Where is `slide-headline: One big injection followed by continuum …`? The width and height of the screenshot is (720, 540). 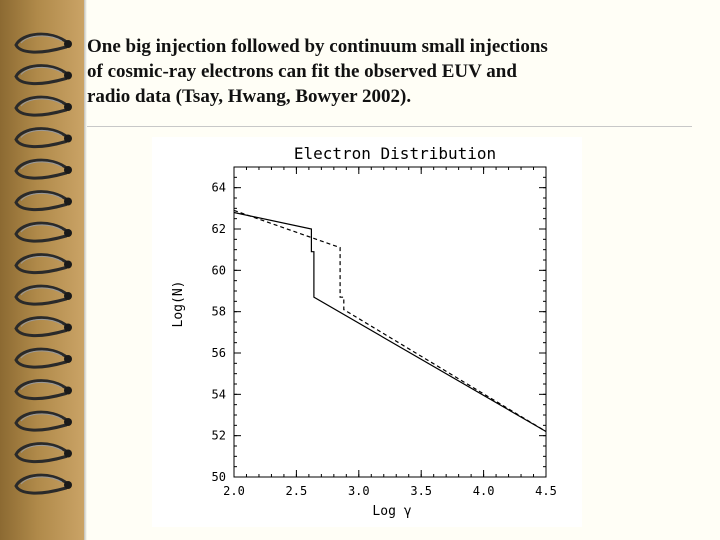
slide-headline: One big injection followed by continuum … is located at coordinates (387, 71).